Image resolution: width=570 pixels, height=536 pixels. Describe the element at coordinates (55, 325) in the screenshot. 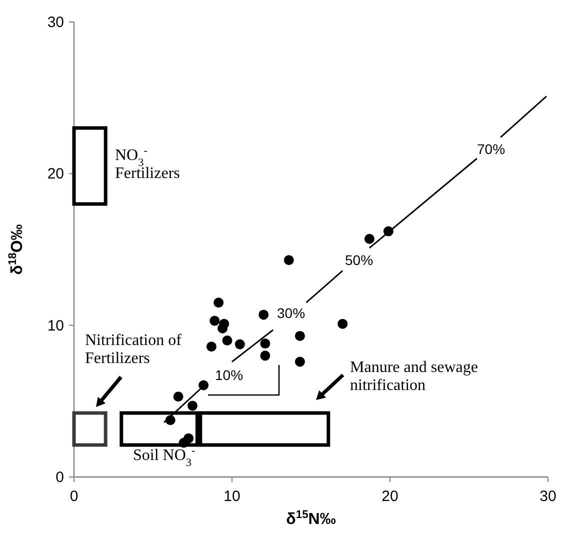

I see `y-tick-label: 10` at that location.